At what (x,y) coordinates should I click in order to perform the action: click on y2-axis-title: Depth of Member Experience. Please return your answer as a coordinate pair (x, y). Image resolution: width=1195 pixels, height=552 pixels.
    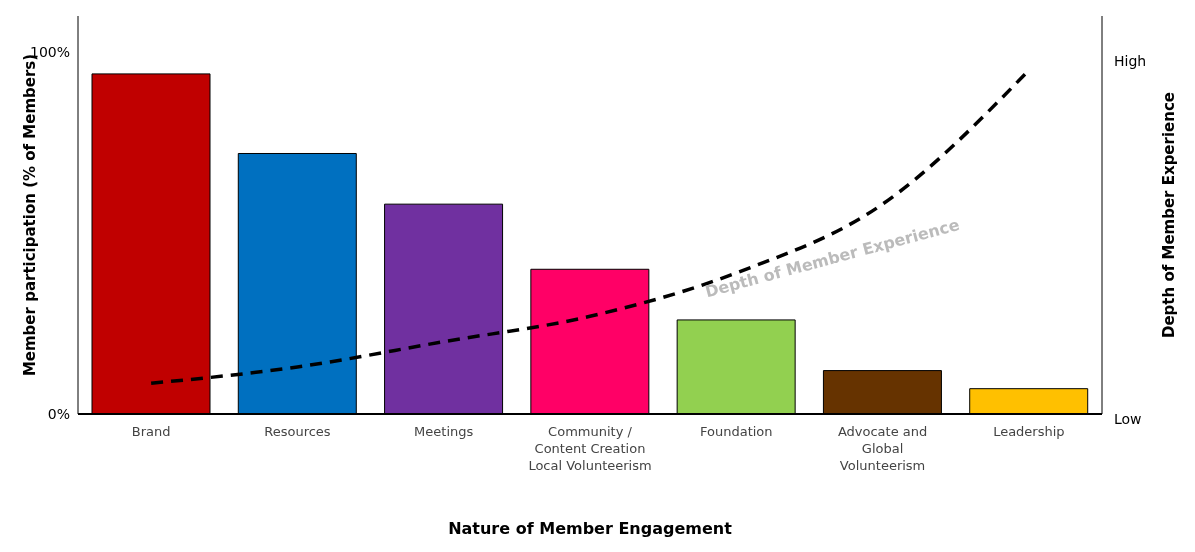
    Looking at the image, I should click on (1169, 215).